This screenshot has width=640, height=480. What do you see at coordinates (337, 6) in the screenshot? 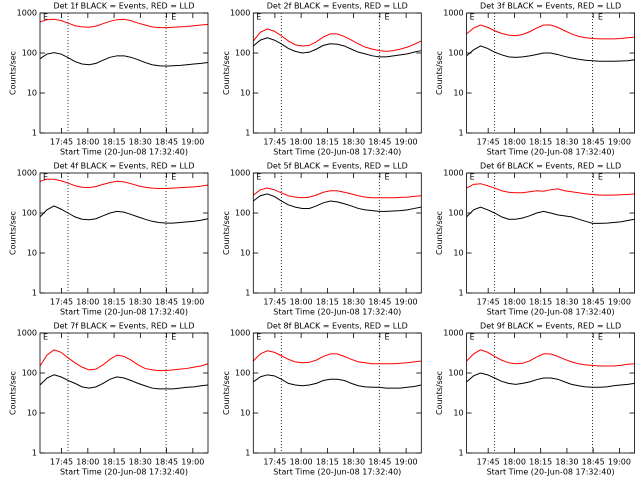
I see `chart-title: Det 2f BLACK = Events, RED = LLD` at bounding box center [337, 6].